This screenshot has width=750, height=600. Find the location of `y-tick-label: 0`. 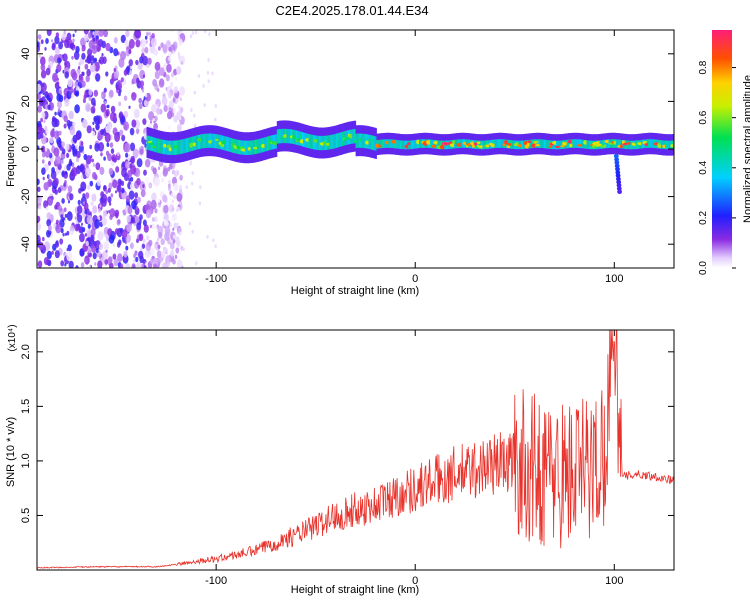

y-tick-label: 0 is located at coordinates (26, 149).